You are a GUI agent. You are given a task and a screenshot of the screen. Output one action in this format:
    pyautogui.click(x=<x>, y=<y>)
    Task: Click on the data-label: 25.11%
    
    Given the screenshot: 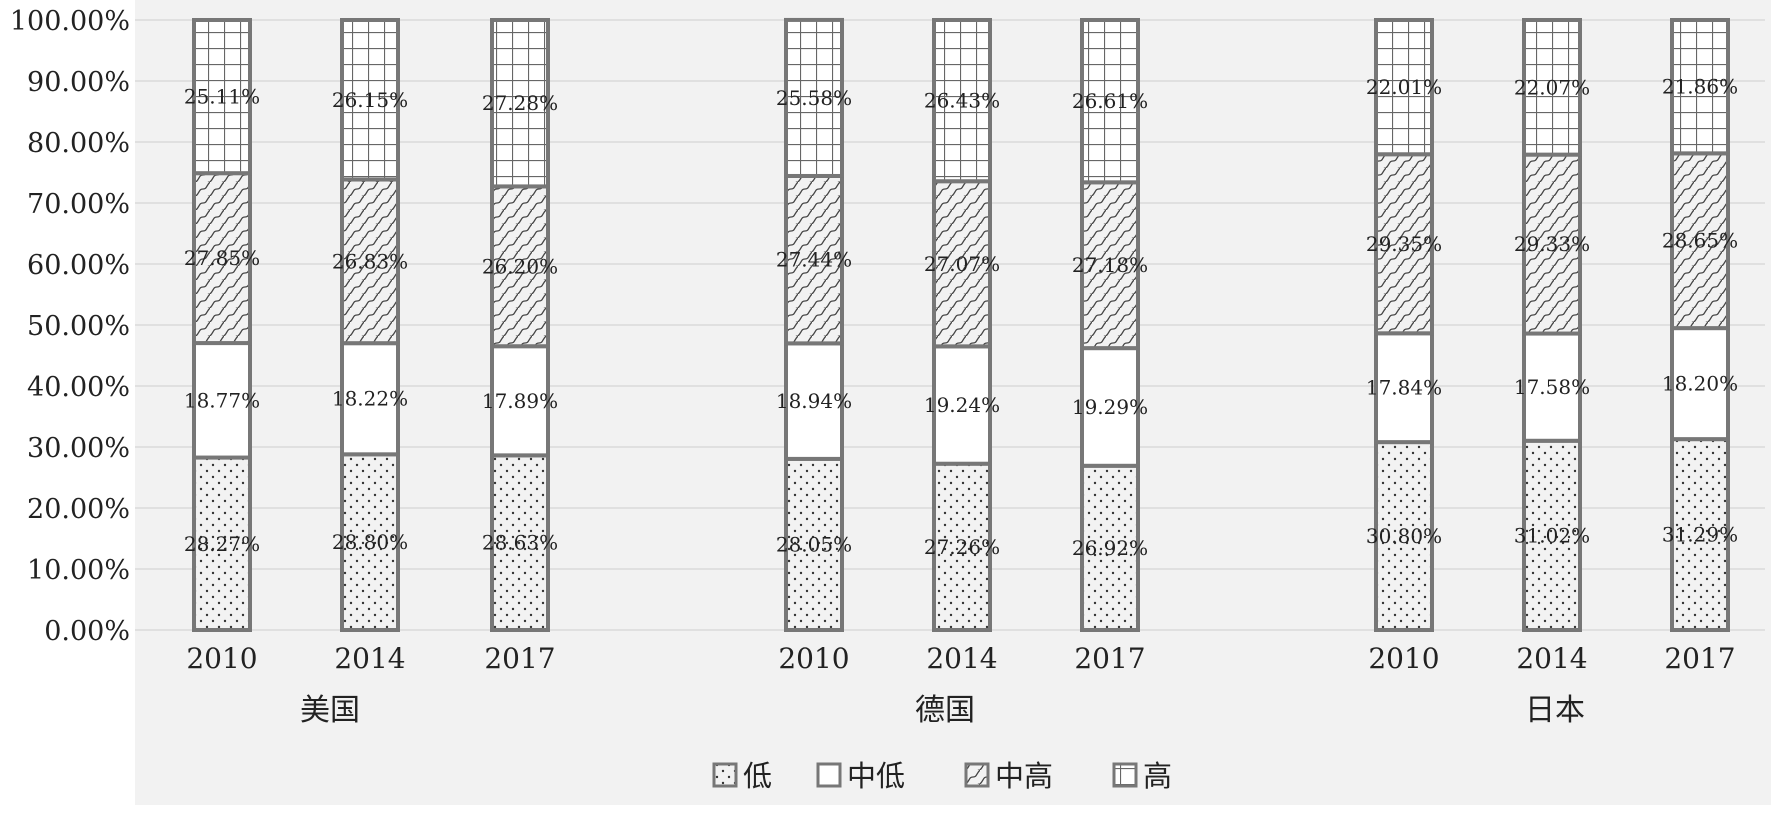 What is the action you would take?
    pyautogui.click(x=222, y=97)
    